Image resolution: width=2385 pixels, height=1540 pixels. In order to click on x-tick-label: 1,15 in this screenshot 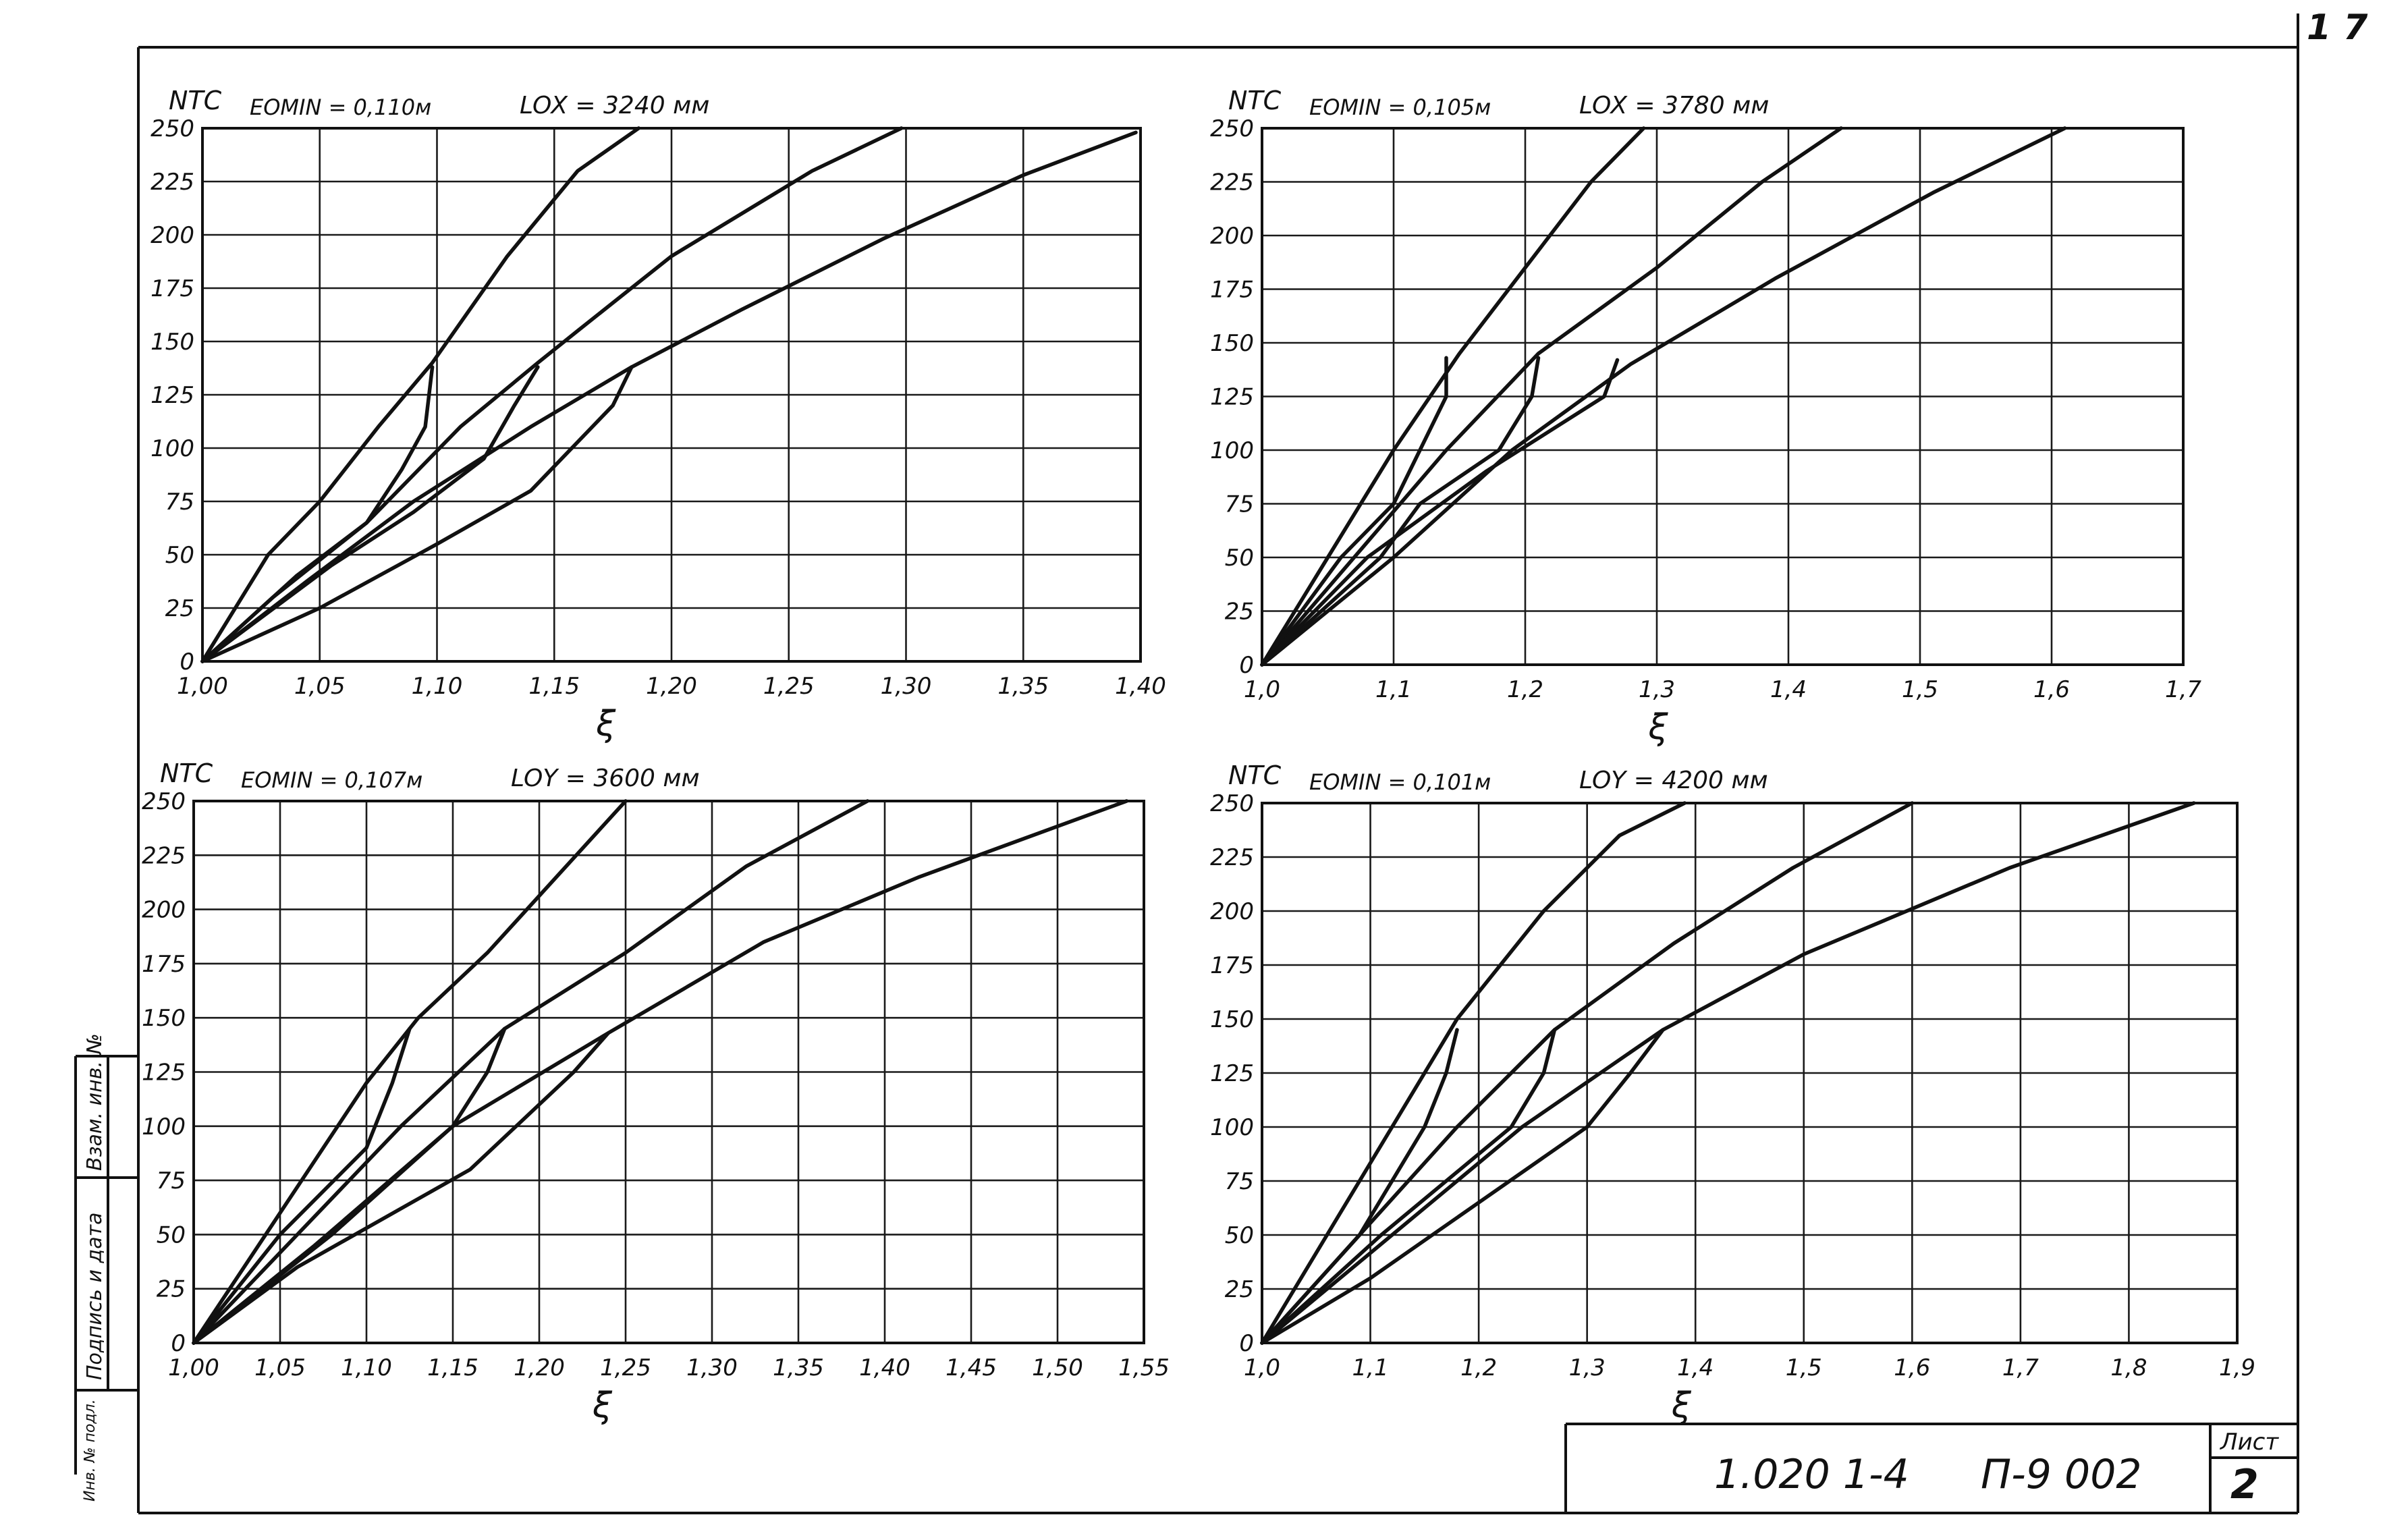, I will do `click(452, 1367)`.